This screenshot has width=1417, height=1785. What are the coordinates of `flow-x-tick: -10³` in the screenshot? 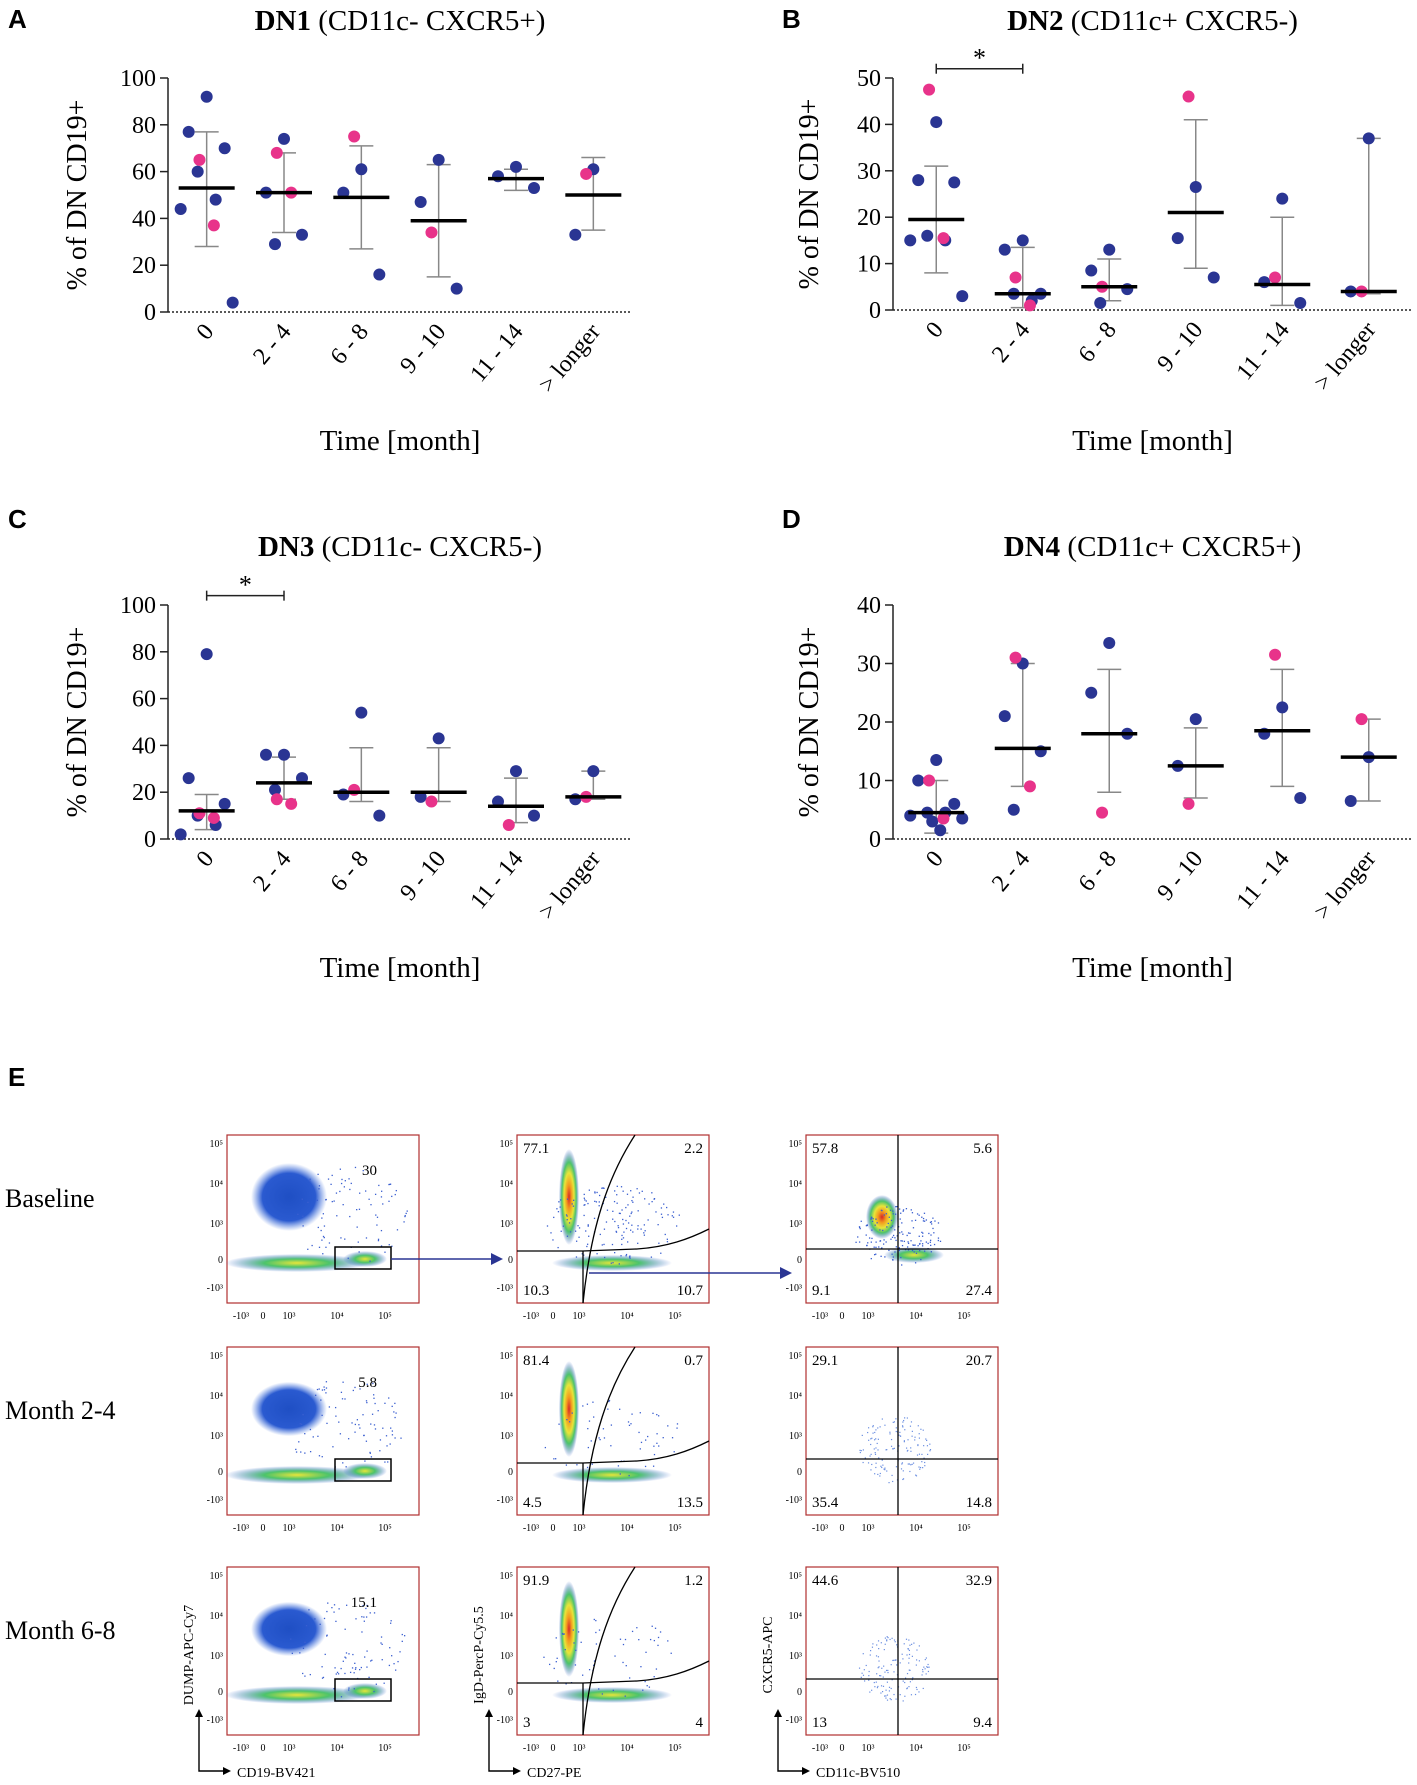 It's located at (241, 1528).